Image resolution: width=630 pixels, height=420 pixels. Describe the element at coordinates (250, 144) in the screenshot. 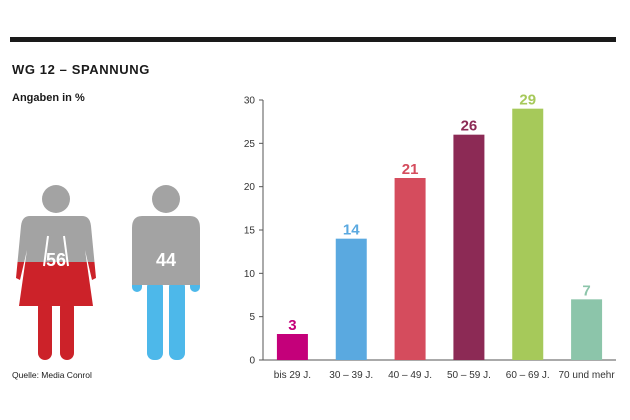

I see `y-tick-label: 25` at that location.